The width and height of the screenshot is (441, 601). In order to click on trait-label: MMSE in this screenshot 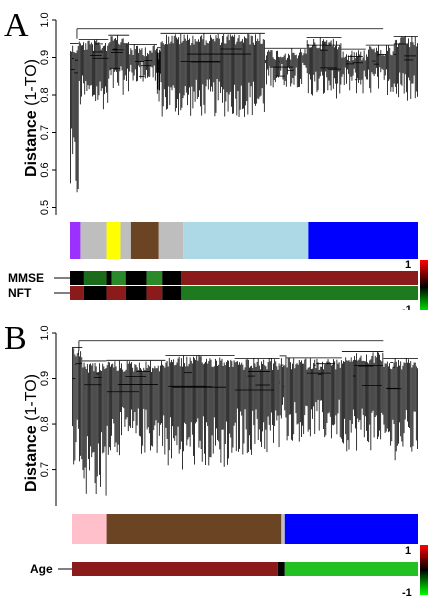, I will do `click(26, 278)`.